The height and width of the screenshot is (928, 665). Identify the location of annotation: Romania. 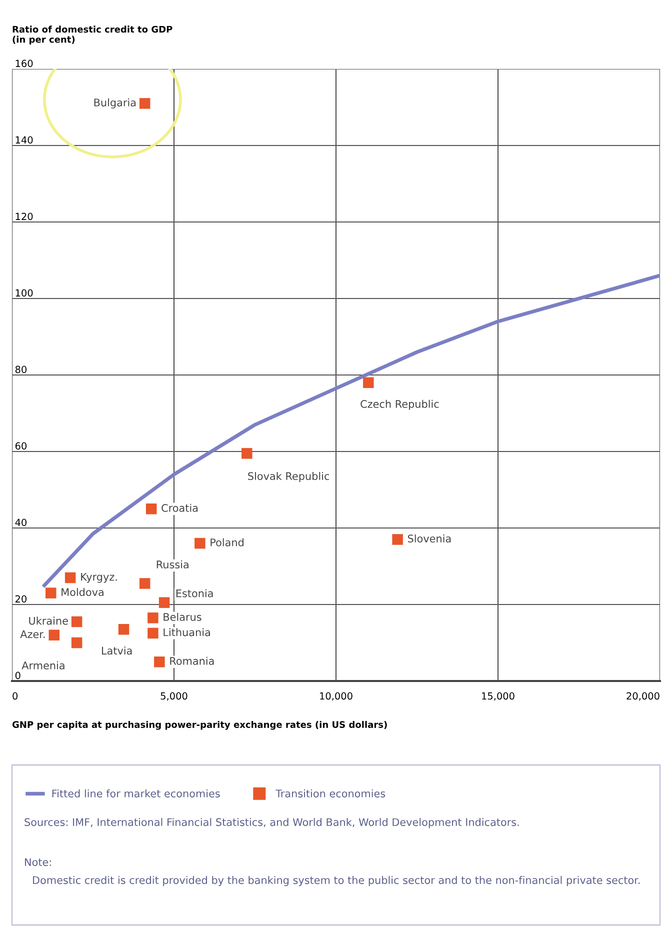
(192, 660).